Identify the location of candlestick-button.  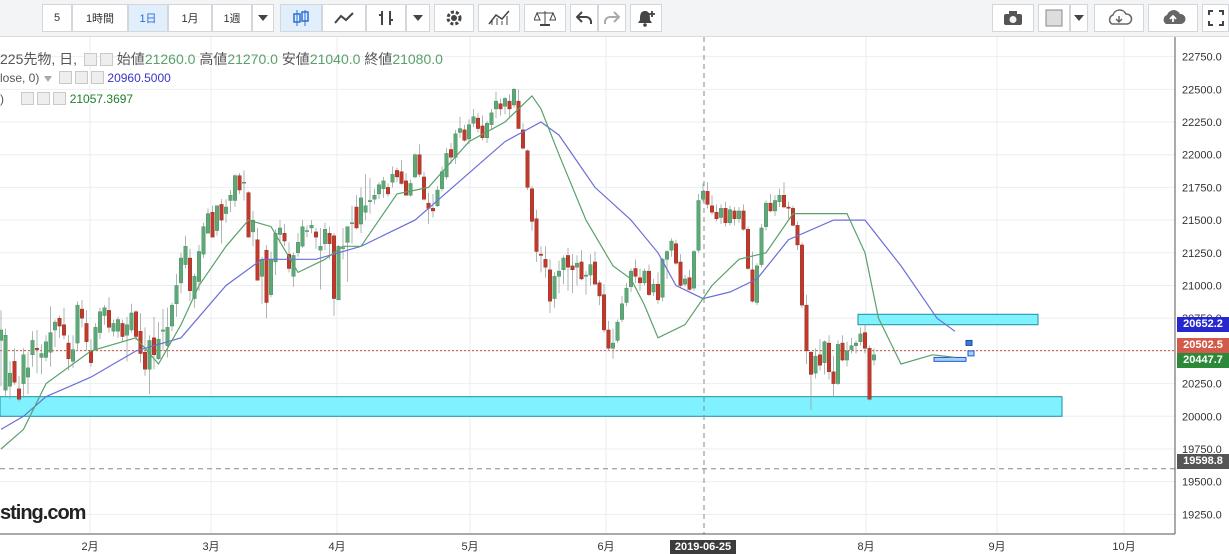
(301, 18).